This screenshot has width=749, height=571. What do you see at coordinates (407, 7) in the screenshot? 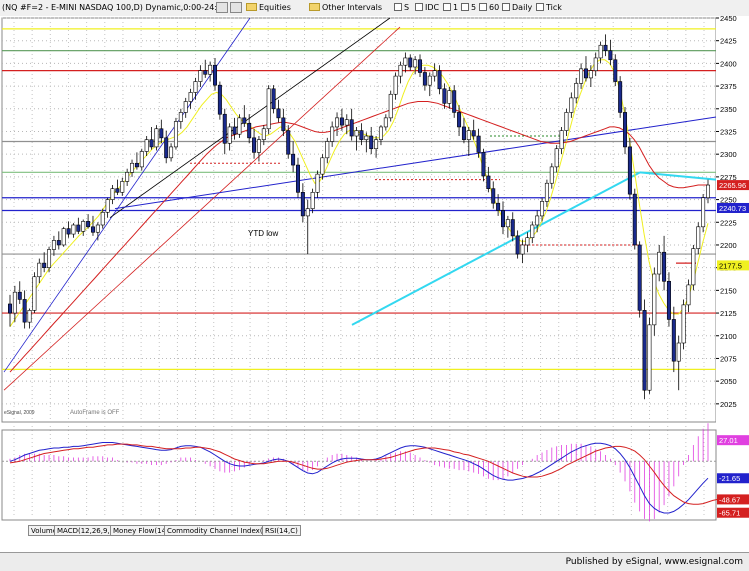
I see `s-label: S` at bounding box center [407, 7].